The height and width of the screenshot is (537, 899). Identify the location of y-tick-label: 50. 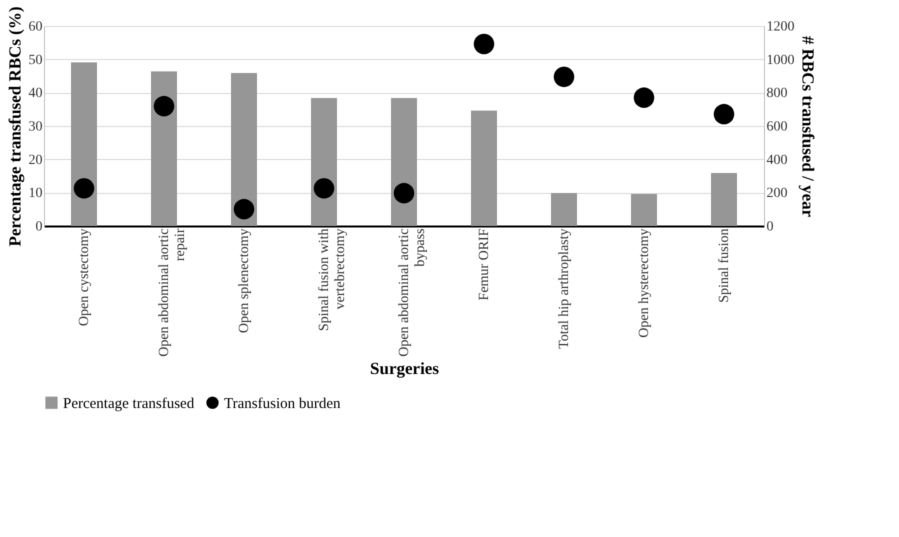
(35, 60).